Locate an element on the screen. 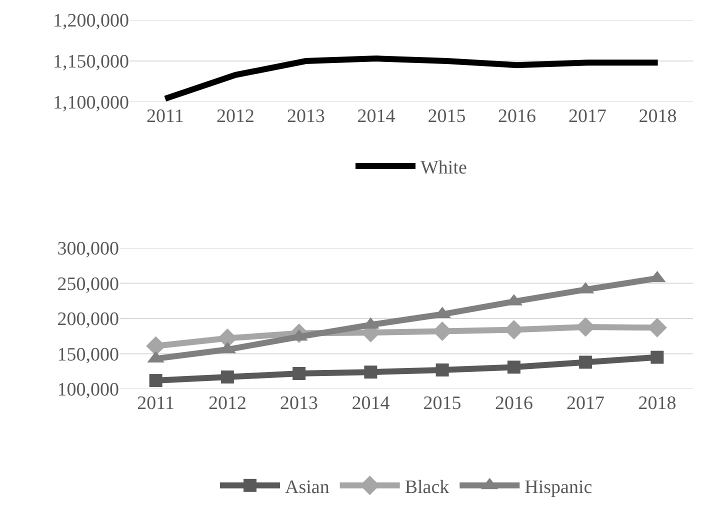 Image resolution: width=703 pixels, height=514 pixels. y-tick-label: 200,000 is located at coordinates (88, 319).